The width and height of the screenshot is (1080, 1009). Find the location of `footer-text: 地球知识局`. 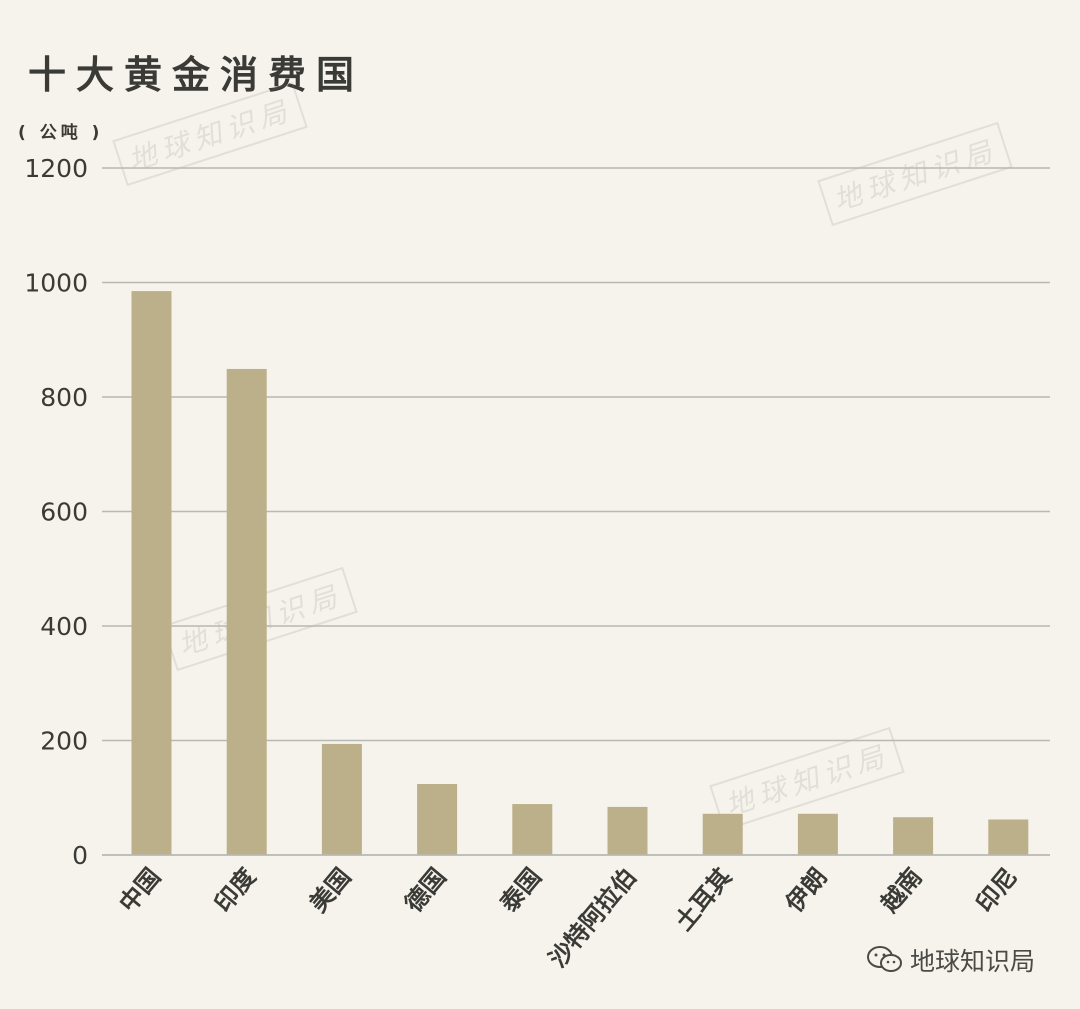

footer-text: 地球知识局 is located at coordinates (973, 961).